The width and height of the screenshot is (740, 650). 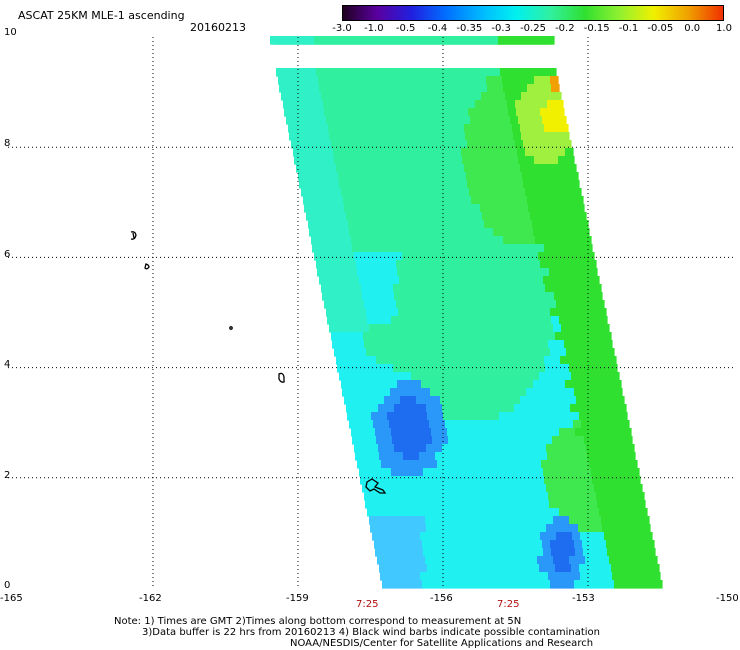 I want to click on colorbar-label: -0.2, so click(x=565, y=28).